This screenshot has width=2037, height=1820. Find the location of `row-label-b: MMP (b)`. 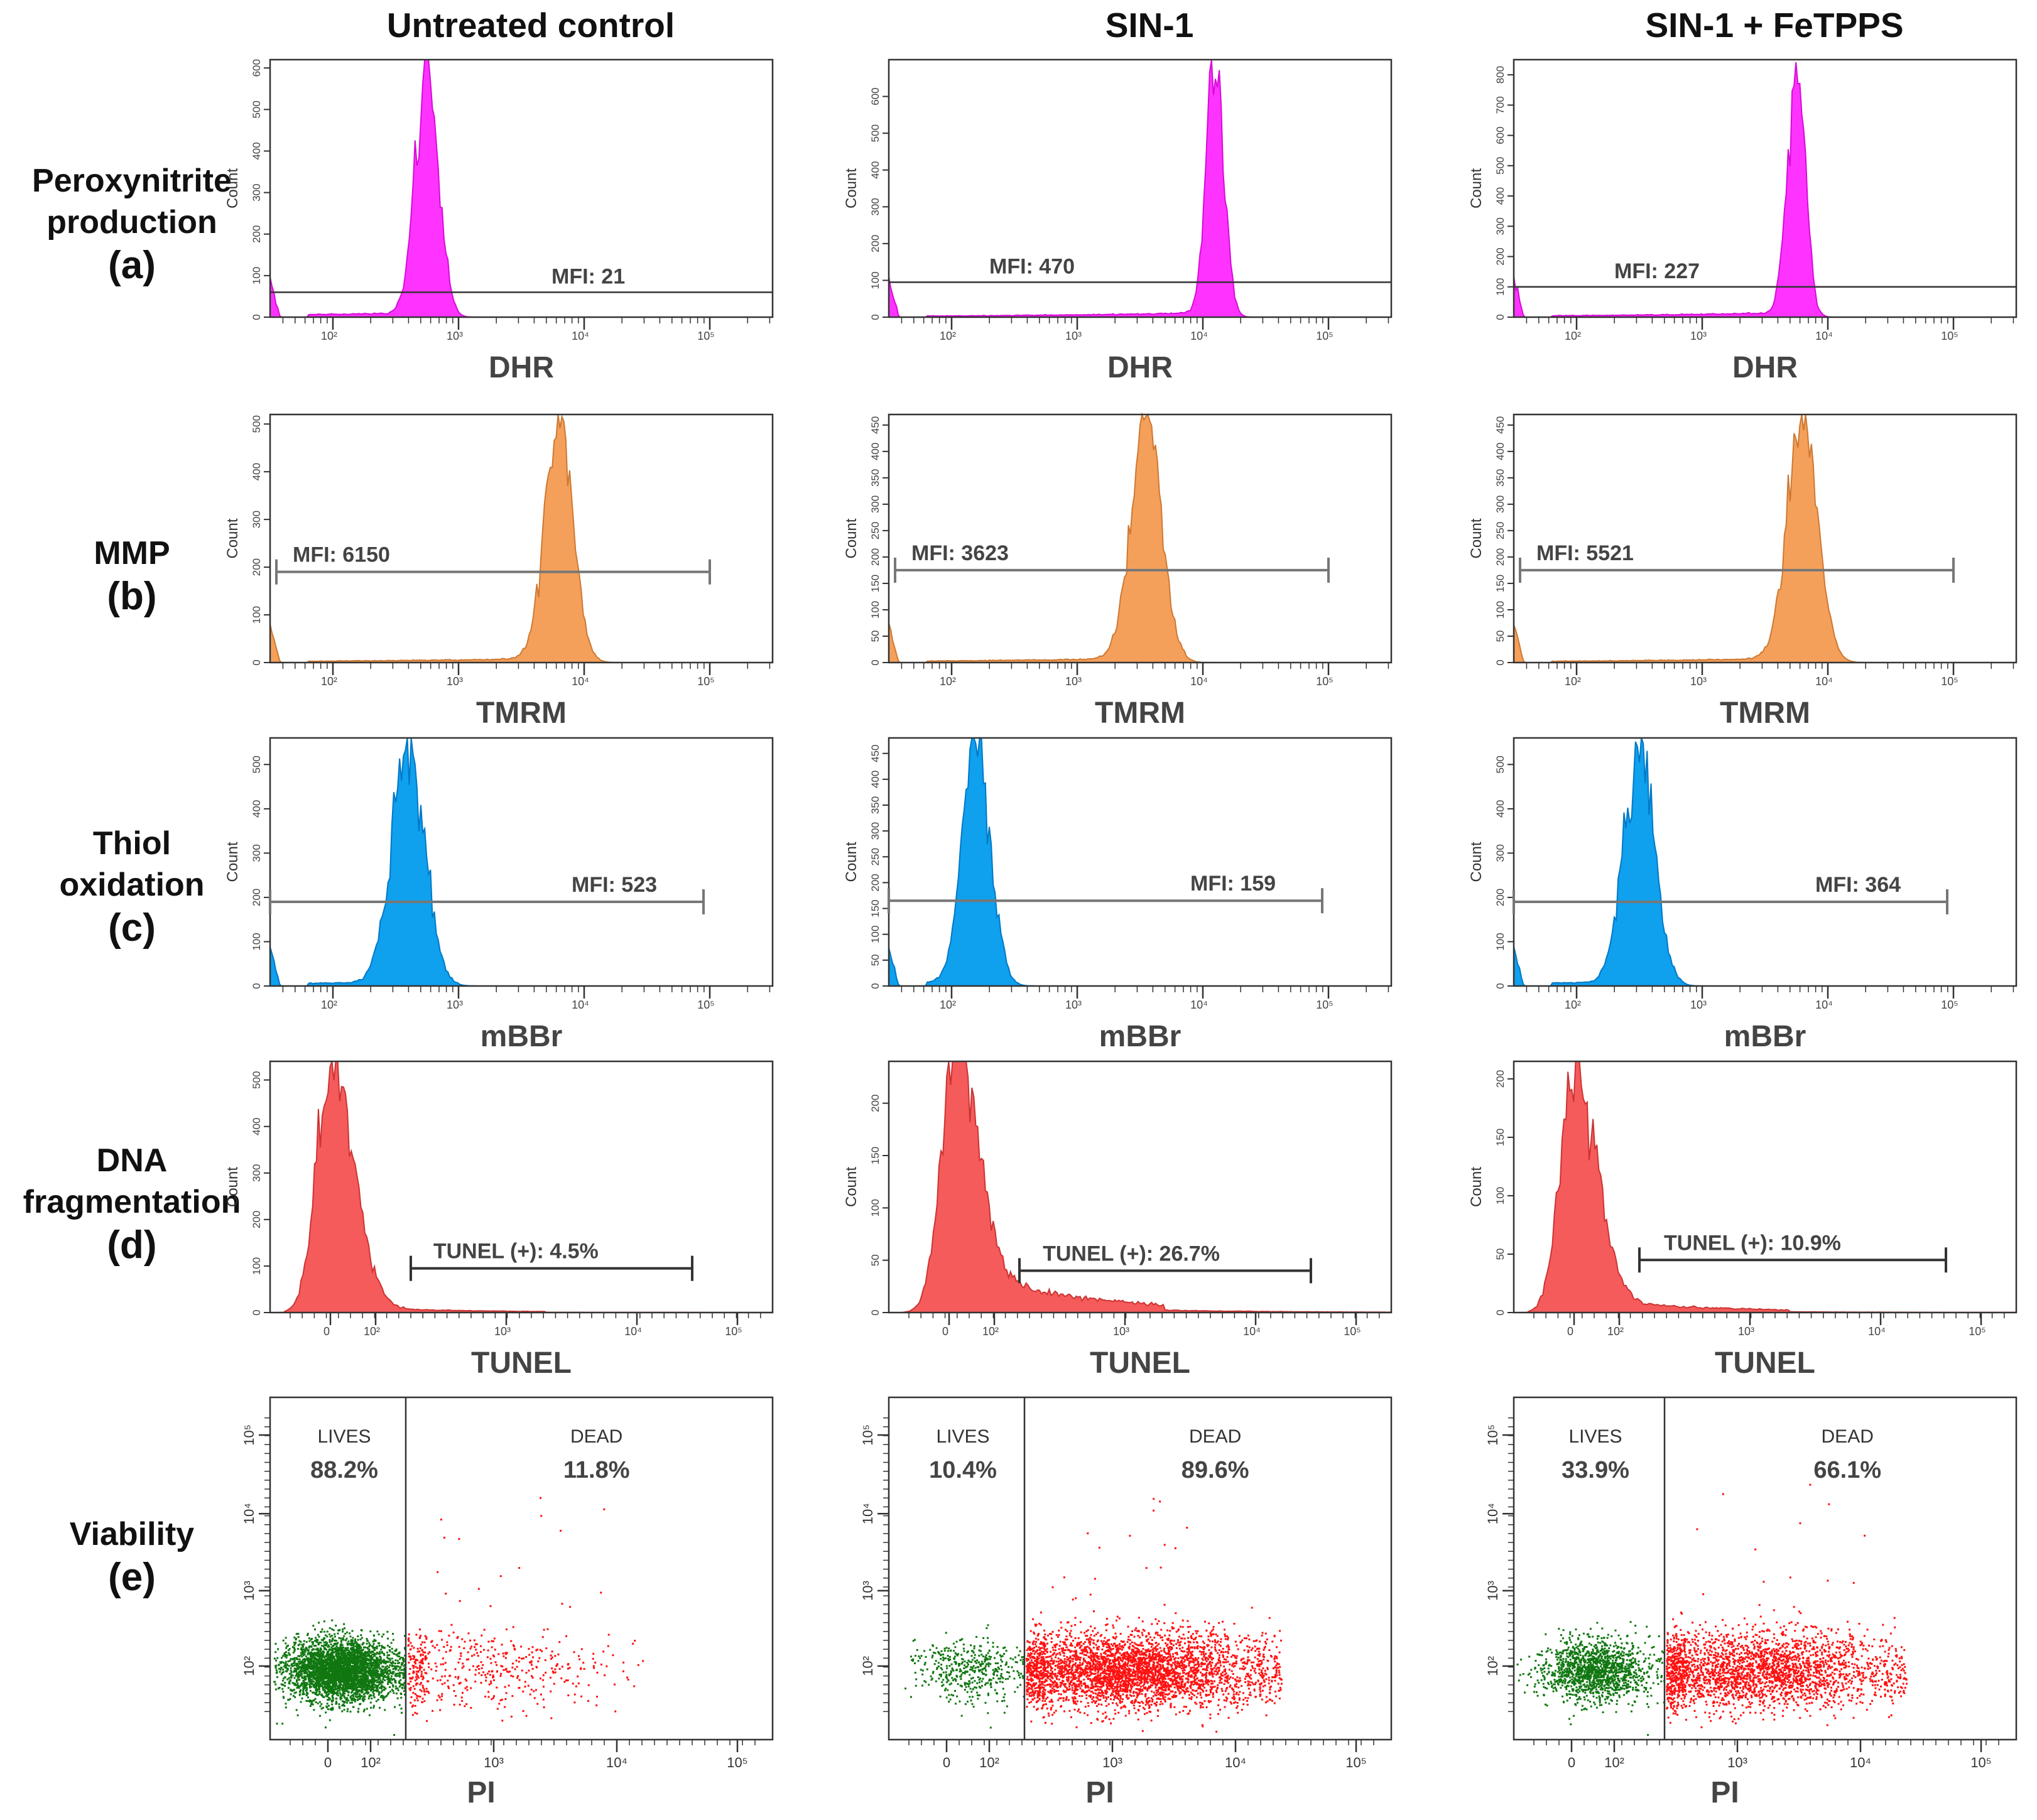

row-label-b: MMP (b) is located at coordinates (132, 576).